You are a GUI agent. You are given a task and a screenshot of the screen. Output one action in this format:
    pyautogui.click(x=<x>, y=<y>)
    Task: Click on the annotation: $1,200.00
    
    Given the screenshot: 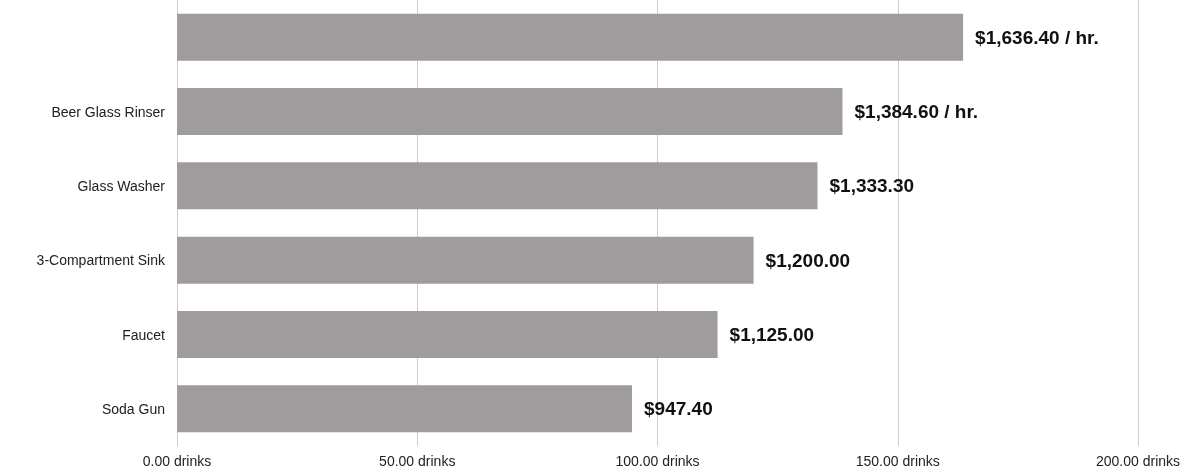 What is the action you would take?
    pyautogui.click(x=808, y=260)
    